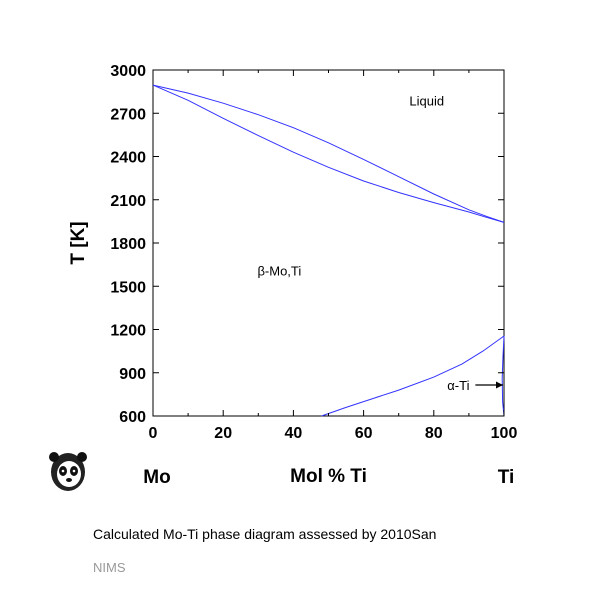  What do you see at coordinates (78, 242) in the screenshot?
I see `y-axis-title: T [K]` at bounding box center [78, 242].